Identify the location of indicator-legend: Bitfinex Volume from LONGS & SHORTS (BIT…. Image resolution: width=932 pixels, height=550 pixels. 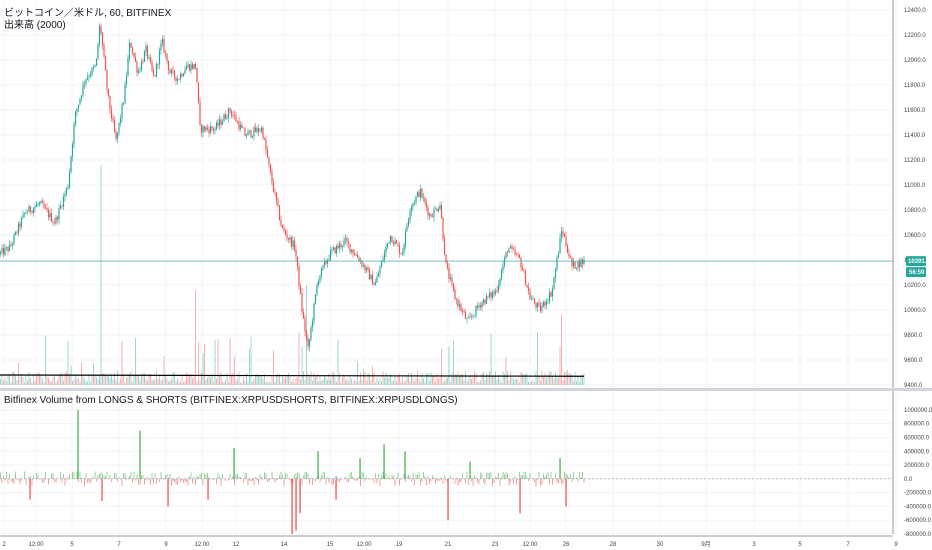
(231, 400).